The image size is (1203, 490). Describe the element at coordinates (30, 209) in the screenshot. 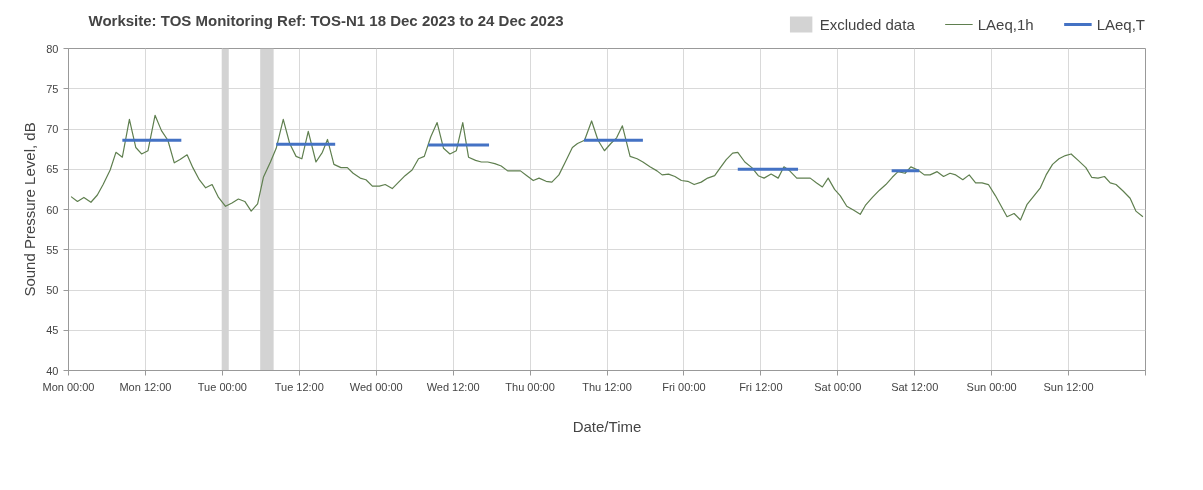

I see `y-axis-title: Sound Pressure Level, dB` at that location.